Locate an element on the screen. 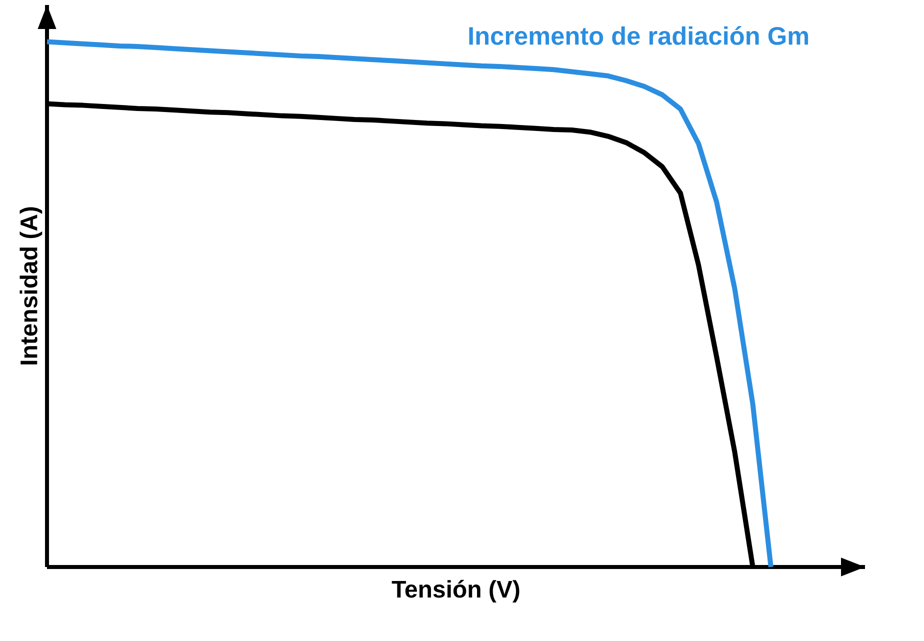 This screenshot has height=641, width=924. series-label: Incremento de radiación Gm is located at coordinates (638, 35).